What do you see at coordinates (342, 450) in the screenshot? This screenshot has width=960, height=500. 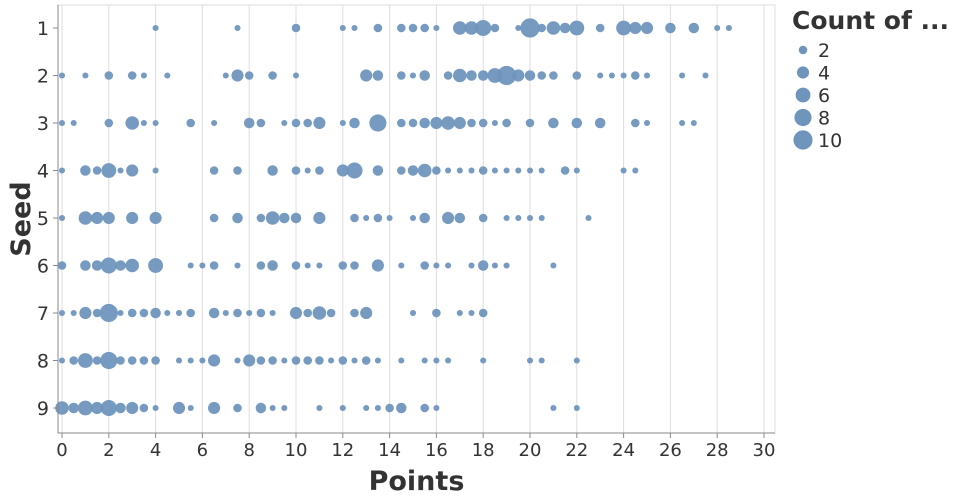 I see `x-tick-label: 12` at bounding box center [342, 450].